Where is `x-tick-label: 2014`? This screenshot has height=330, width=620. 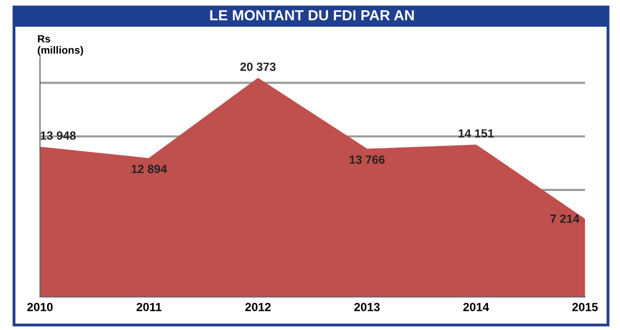 x-tick-label: 2014 is located at coordinates (476, 307).